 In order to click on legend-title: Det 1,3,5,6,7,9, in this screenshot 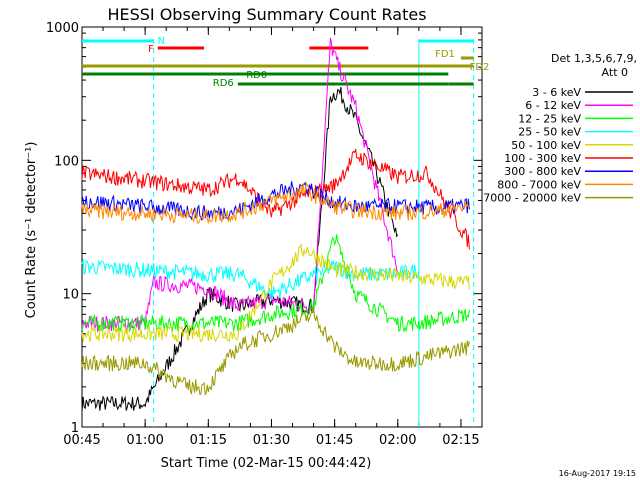, I will do `click(594, 58)`.